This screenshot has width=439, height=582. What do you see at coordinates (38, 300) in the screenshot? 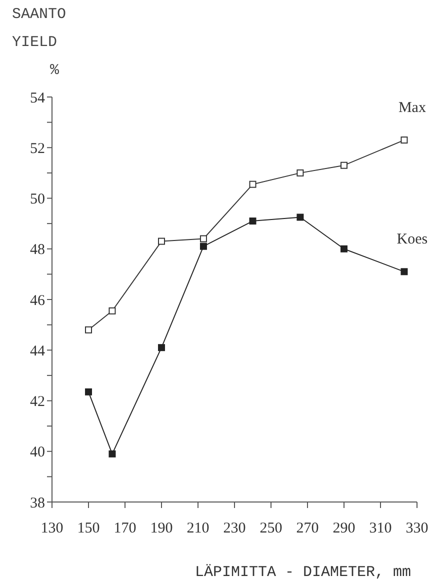
I see `y-tick-label: 46` at bounding box center [38, 300].